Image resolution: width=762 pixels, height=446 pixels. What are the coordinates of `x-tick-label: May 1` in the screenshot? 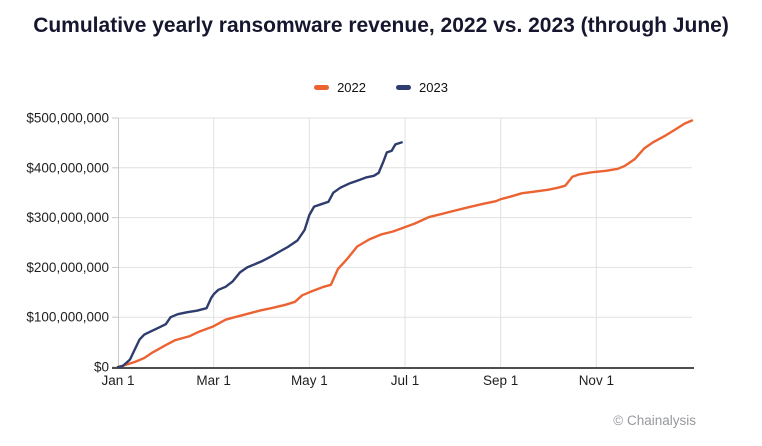 It's located at (309, 380).